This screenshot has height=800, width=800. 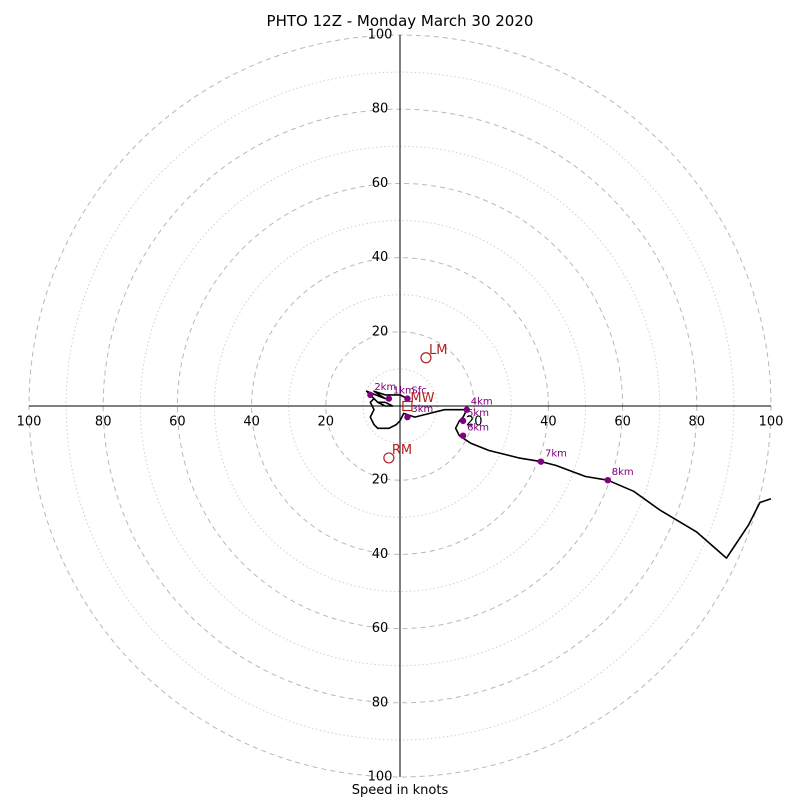 What do you see at coordinates (389, 398) in the screenshot?
I see `height-marker-1km` at bounding box center [389, 398].